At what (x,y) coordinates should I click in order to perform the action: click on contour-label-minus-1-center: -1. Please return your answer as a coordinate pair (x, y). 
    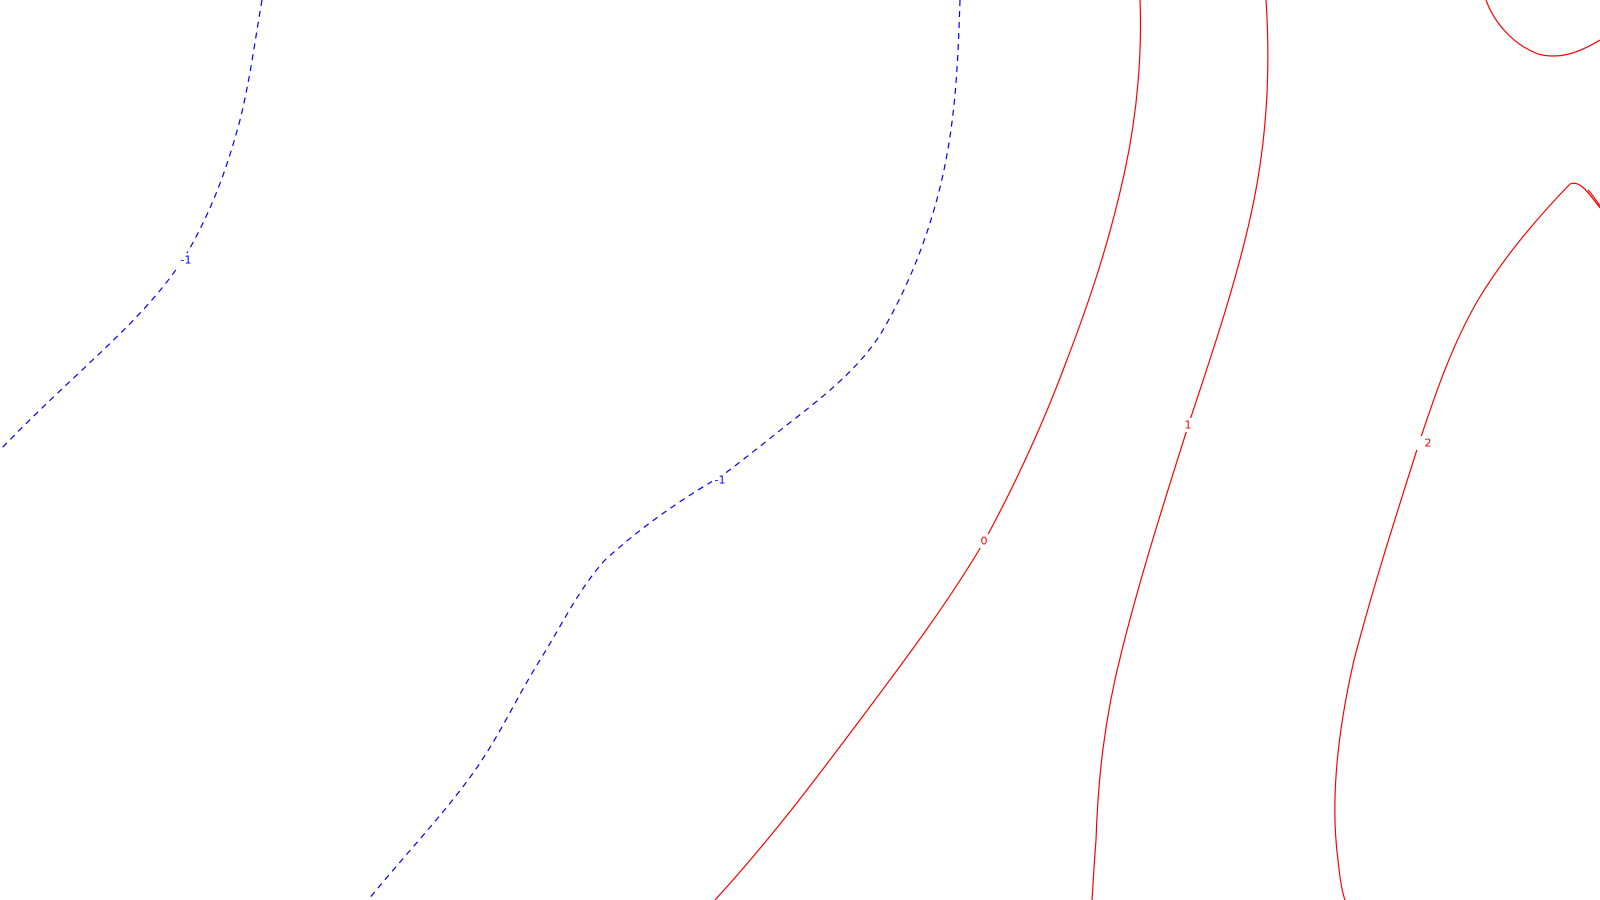
    Looking at the image, I should click on (720, 480).